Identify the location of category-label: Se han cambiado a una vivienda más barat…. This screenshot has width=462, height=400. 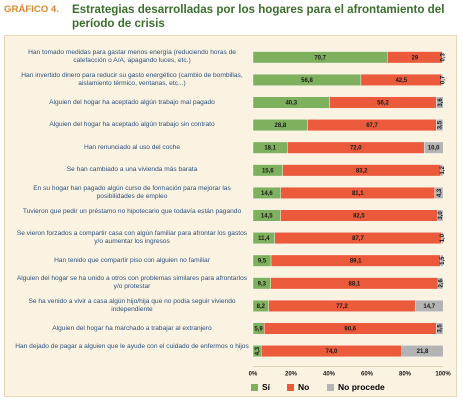
(132, 170).